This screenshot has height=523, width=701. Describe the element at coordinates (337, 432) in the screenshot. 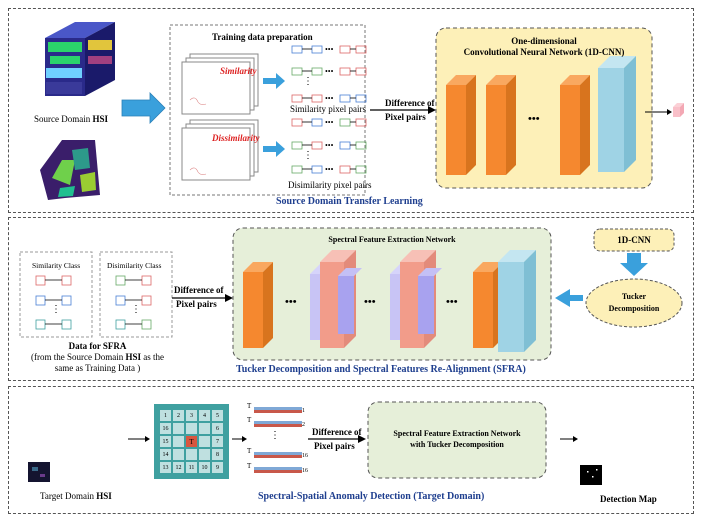

I see `diff-label-p3-1: Difference of` at that location.